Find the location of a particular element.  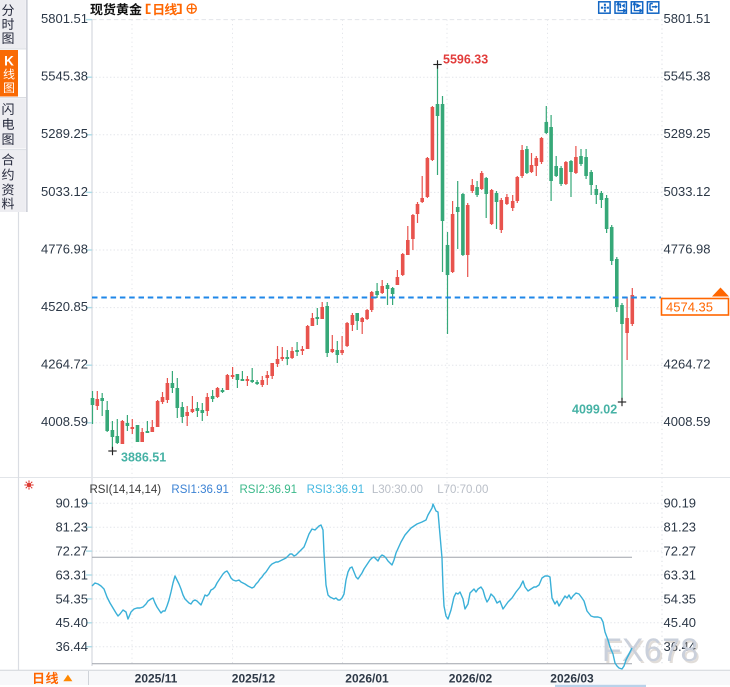

svg-text: 3886.51 is located at coordinates (143, 458).